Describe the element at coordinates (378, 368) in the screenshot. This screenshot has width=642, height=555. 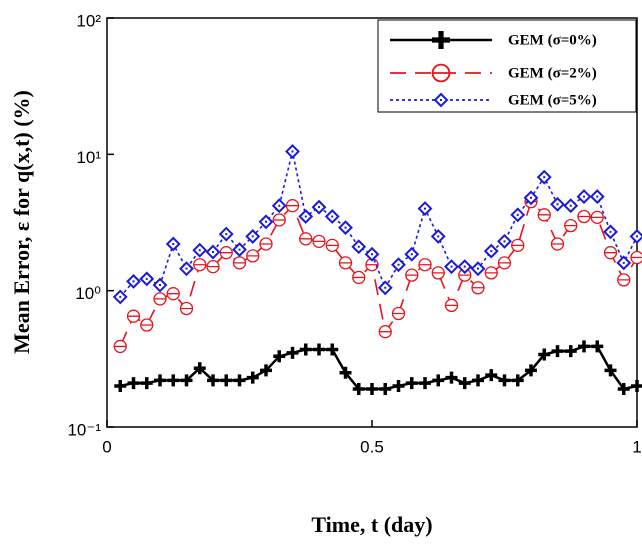
I see `series-line` at that location.